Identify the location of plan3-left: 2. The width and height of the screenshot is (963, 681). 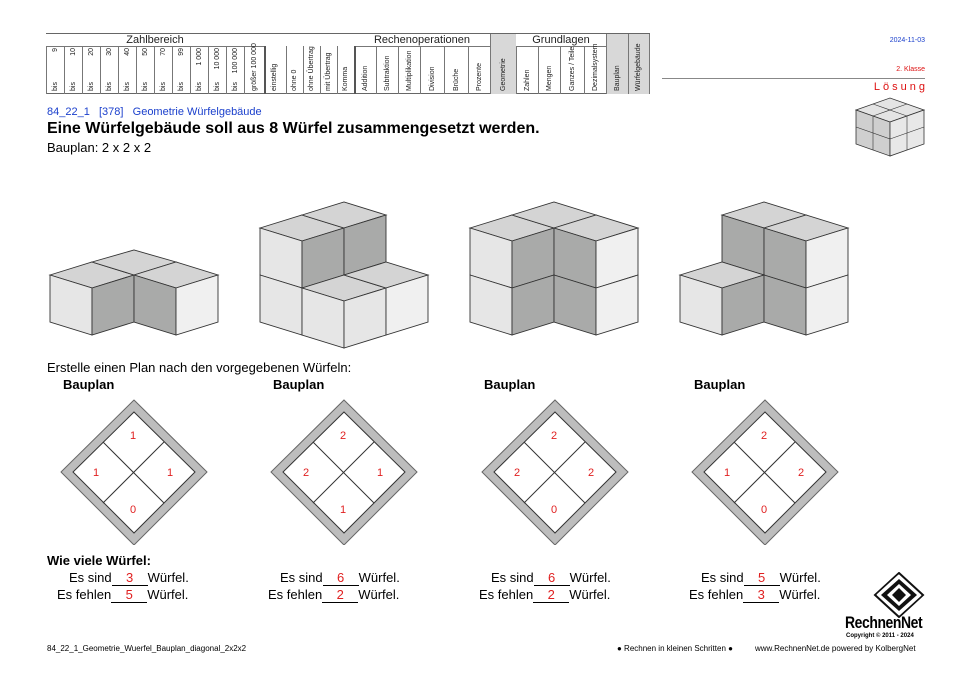
(517, 473).